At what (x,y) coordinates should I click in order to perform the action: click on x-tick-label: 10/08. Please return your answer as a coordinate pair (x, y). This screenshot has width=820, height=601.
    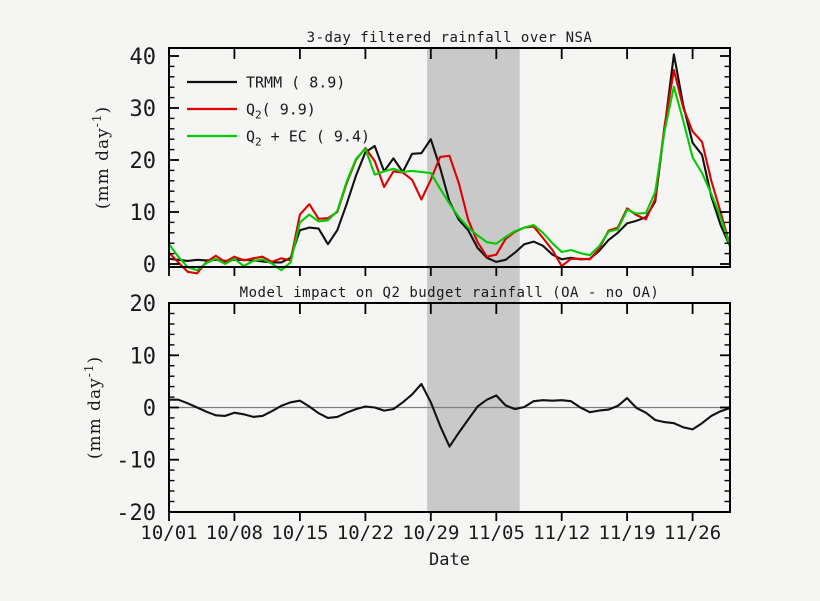
    Looking at the image, I should click on (234, 533).